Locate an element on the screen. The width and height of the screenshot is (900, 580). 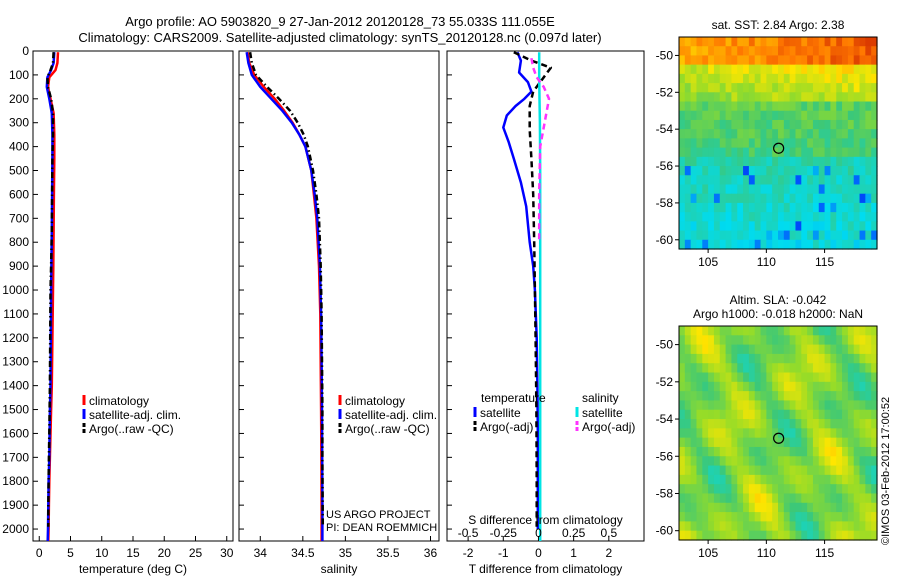
x-tick-label: 2 is located at coordinates (608, 553).